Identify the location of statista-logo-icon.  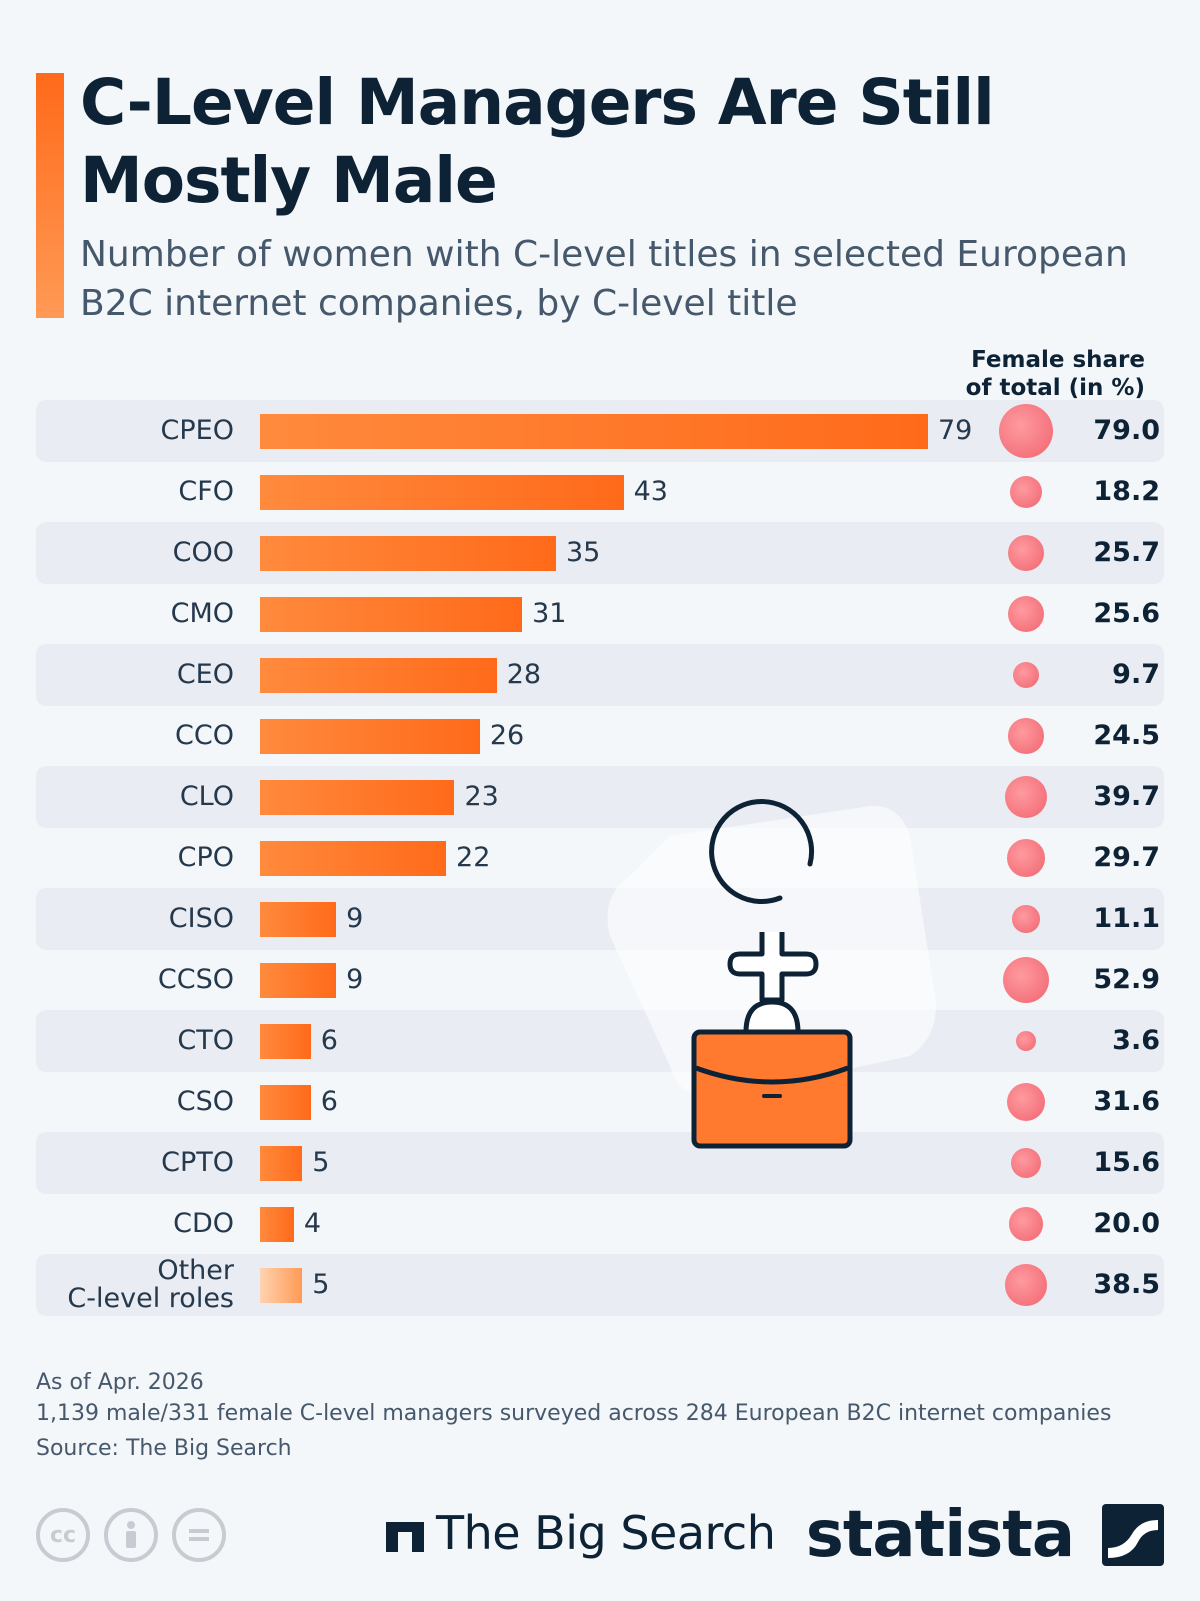
(1133, 1535).